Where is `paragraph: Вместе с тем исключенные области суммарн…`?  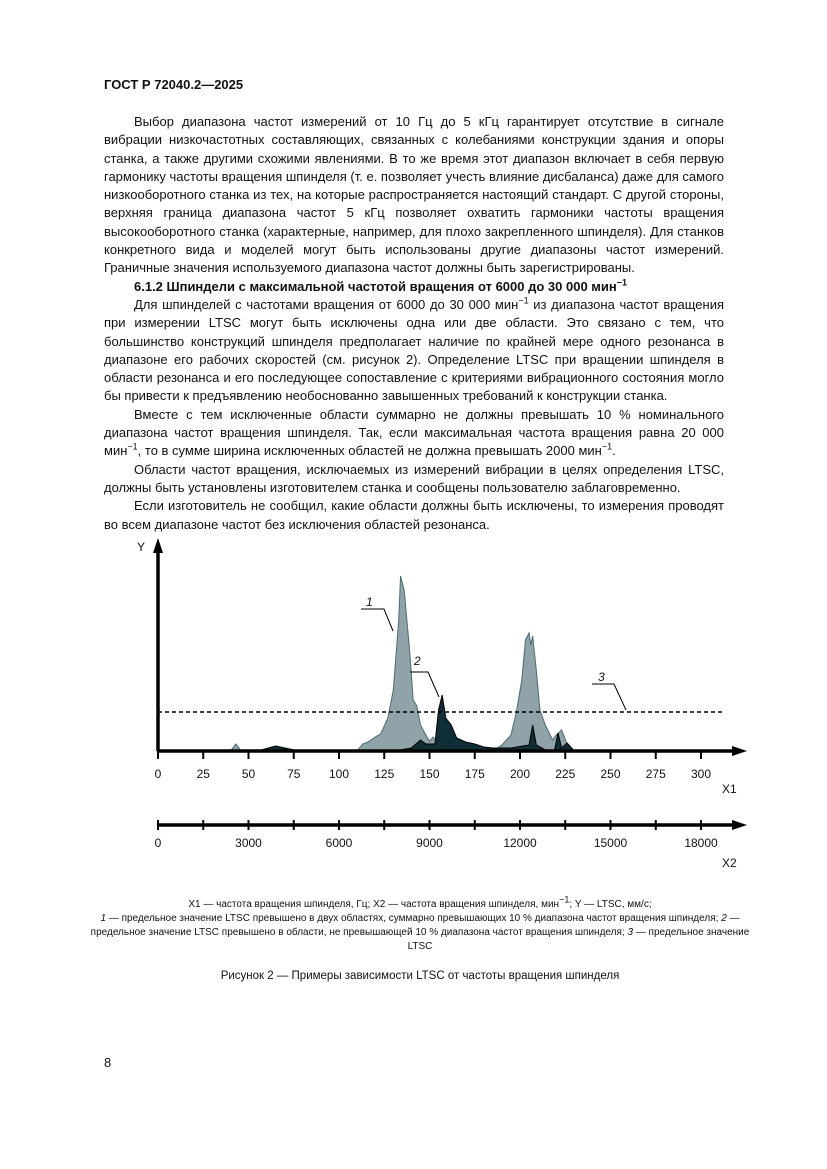 paragraph: Вместе с тем исключенные области суммарн… is located at coordinates (414, 432).